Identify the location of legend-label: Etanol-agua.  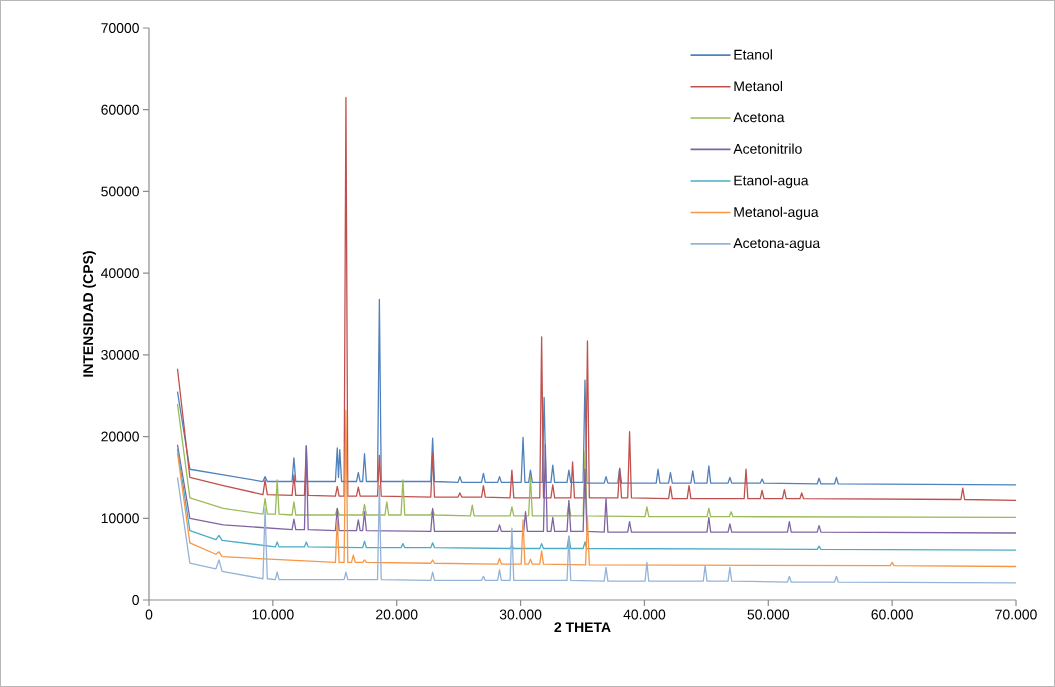
(771, 182).